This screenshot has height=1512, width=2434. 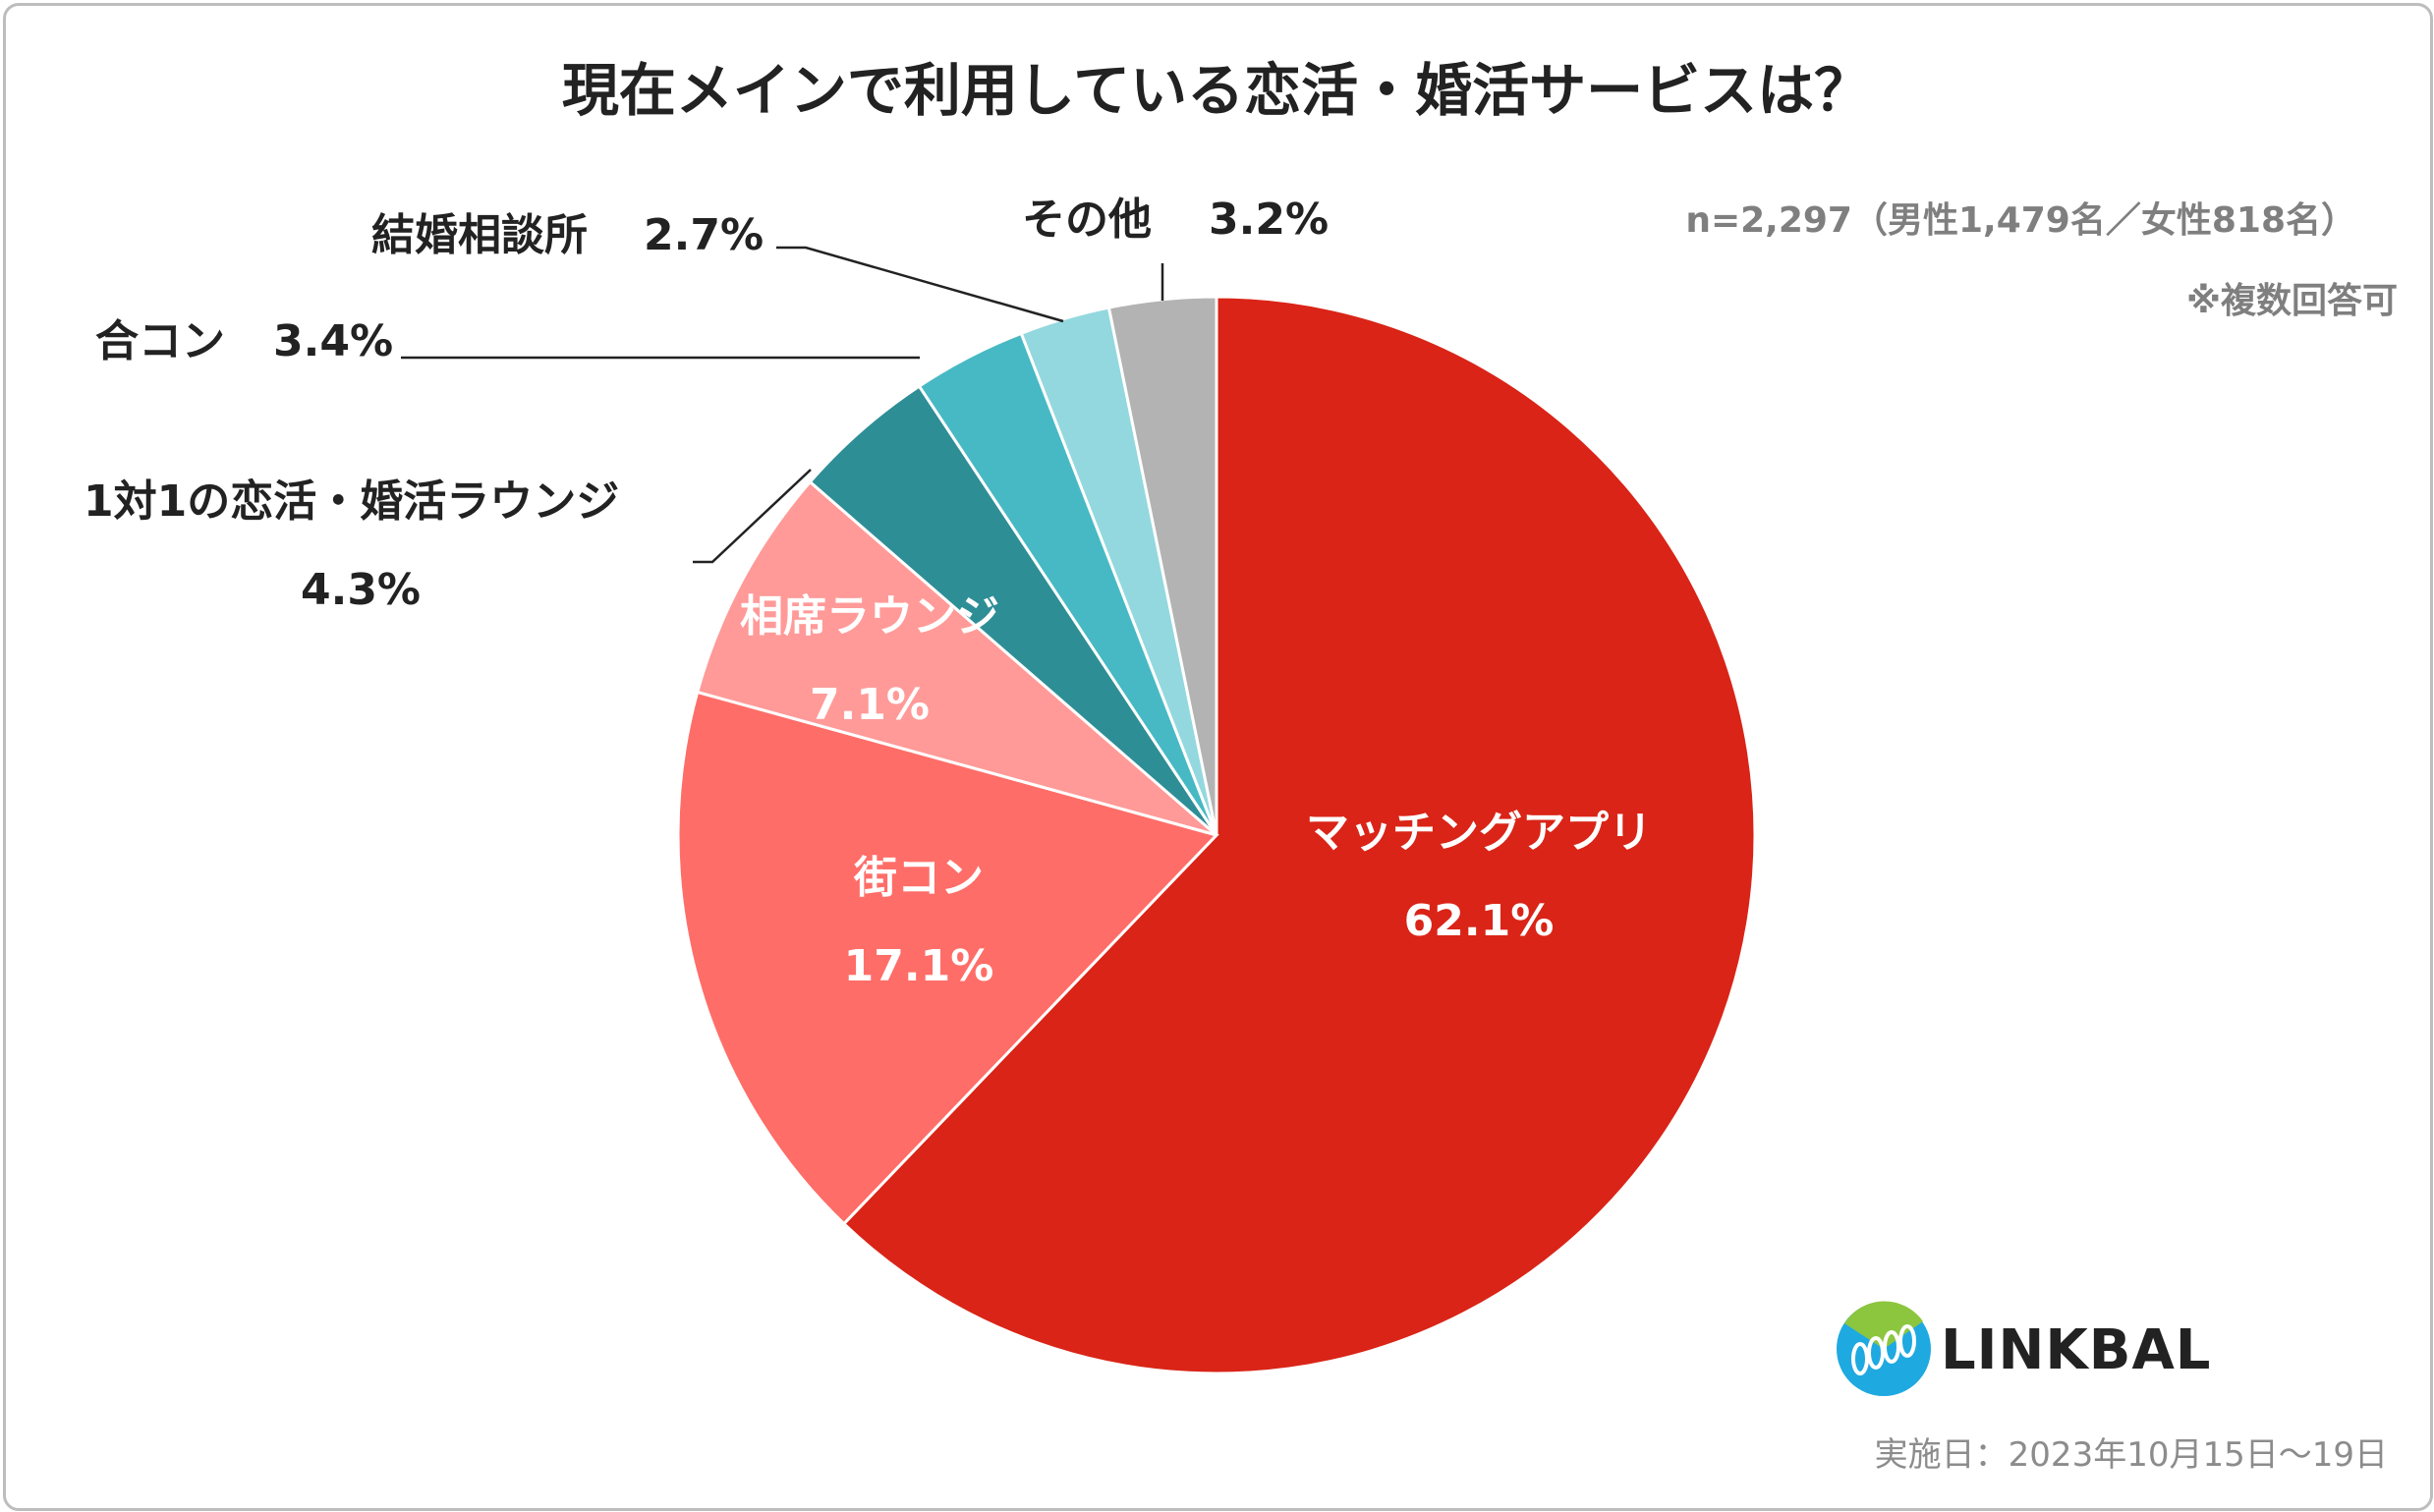 What do you see at coordinates (333, 341) in the screenshot?
I see `slice-value-goukon: 3.4%` at bounding box center [333, 341].